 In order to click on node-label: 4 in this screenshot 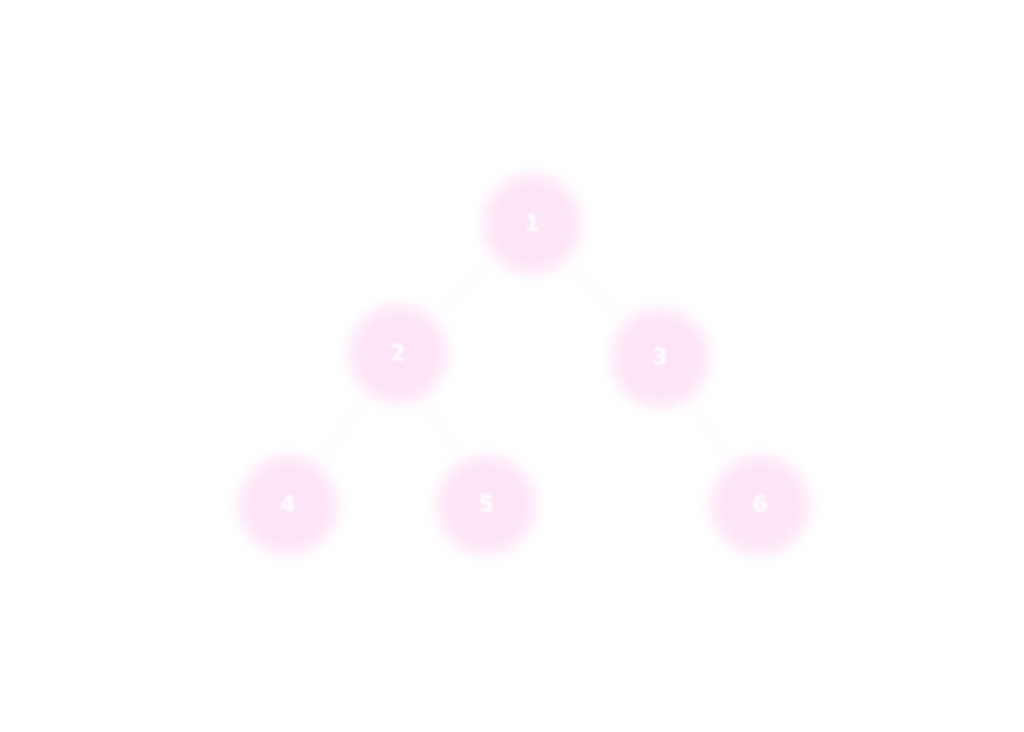, I will do `click(287, 505)`.